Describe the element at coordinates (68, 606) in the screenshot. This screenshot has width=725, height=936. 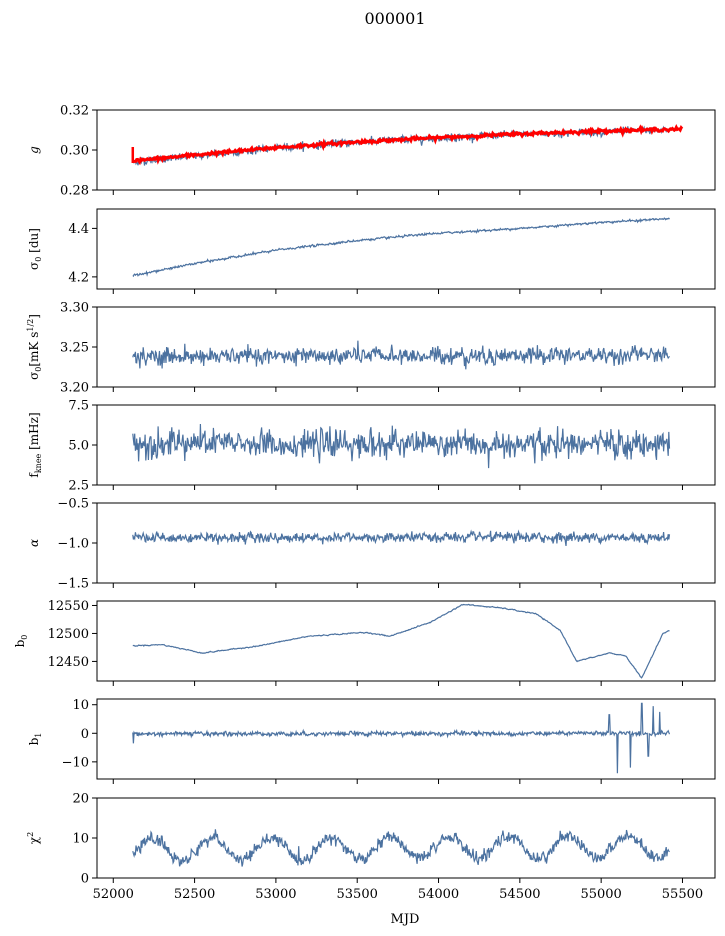
I see `y-tick-label: 12550` at that location.